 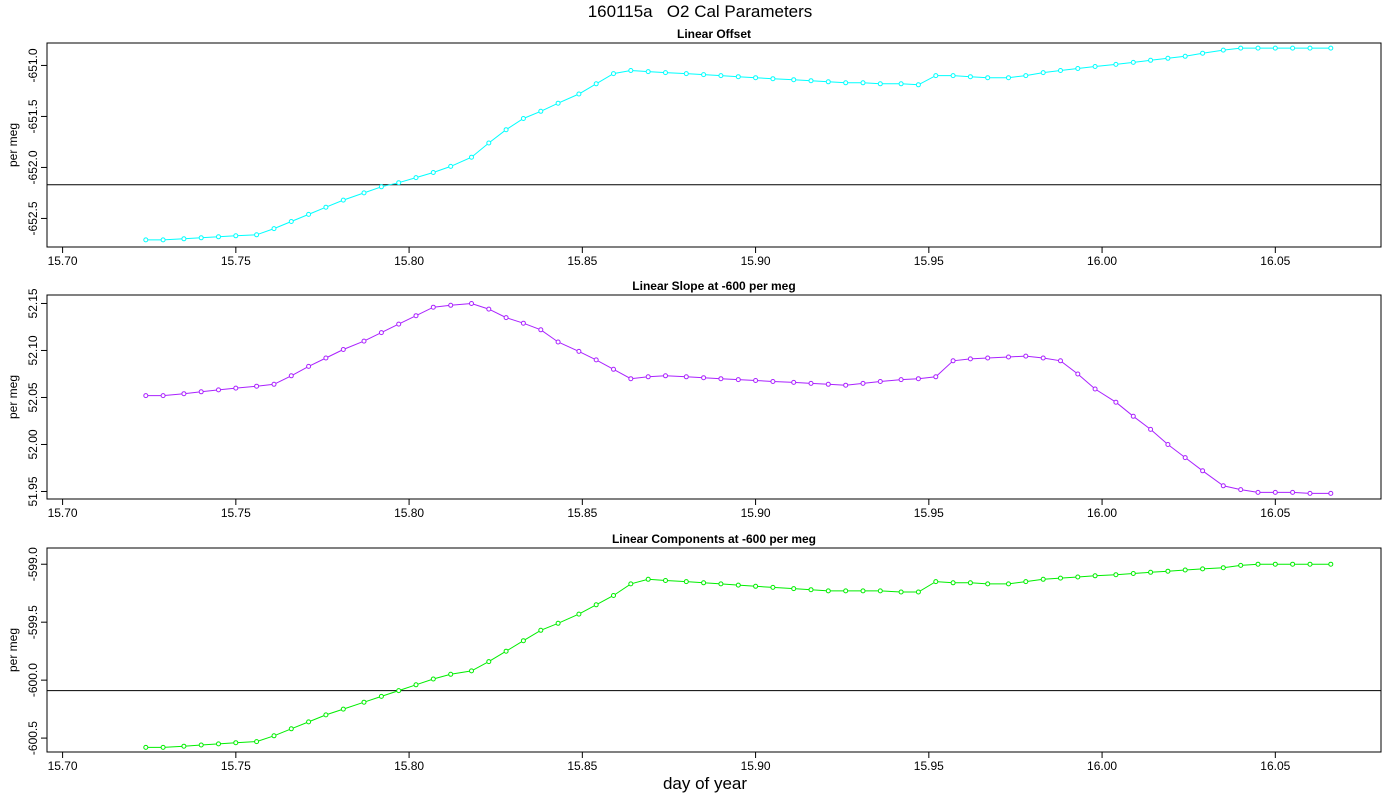 What do you see at coordinates (33, 303) in the screenshot?
I see `y-tick-label: 52.15` at bounding box center [33, 303].